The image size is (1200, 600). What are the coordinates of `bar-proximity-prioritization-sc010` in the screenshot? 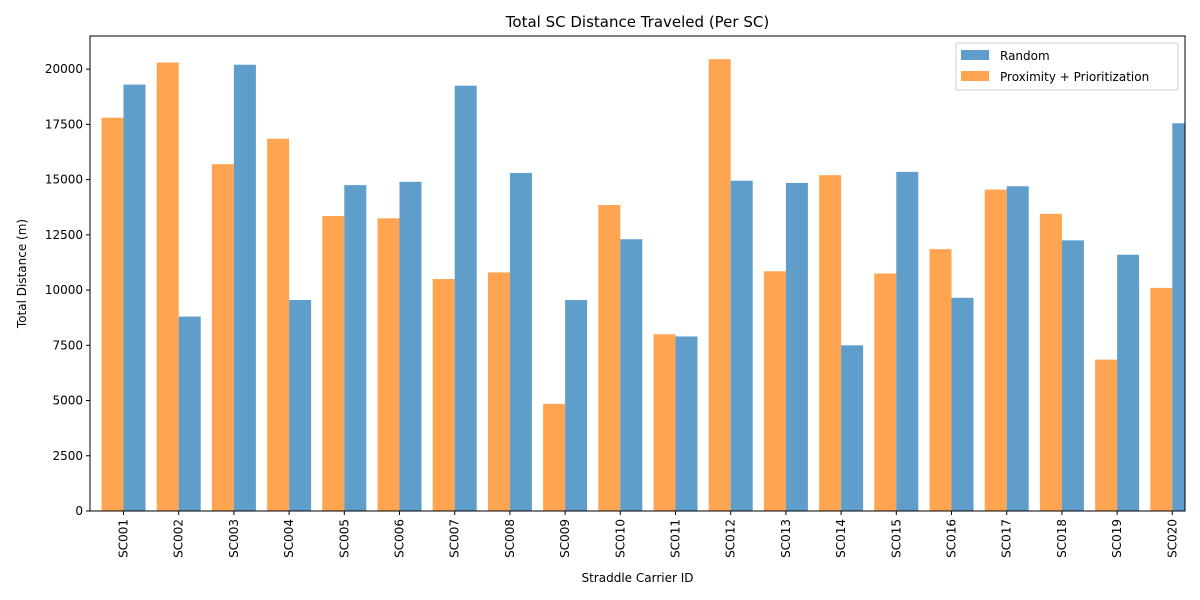 It's located at (609, 358).